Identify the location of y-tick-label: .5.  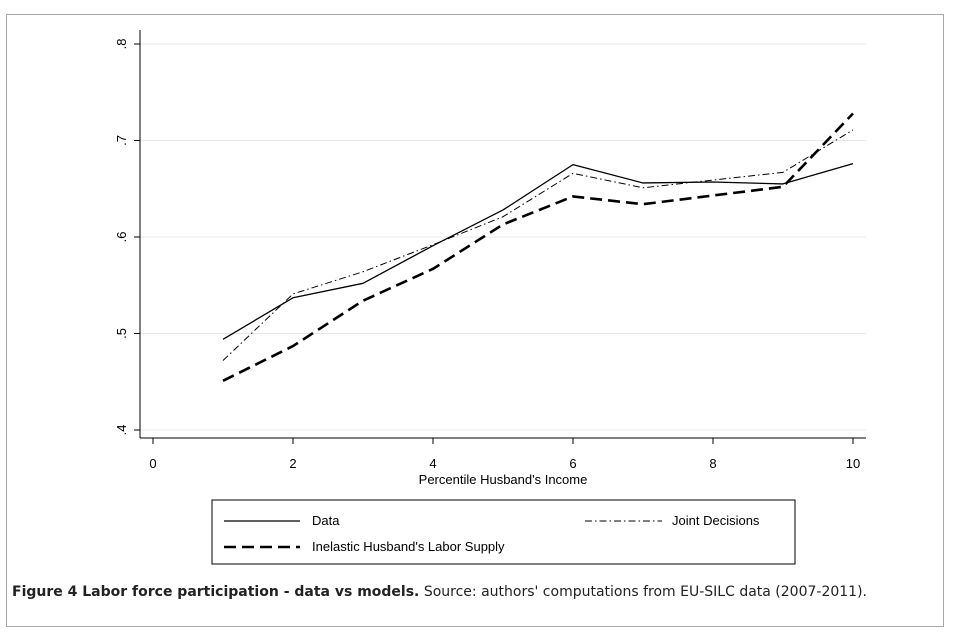
(121, 333).